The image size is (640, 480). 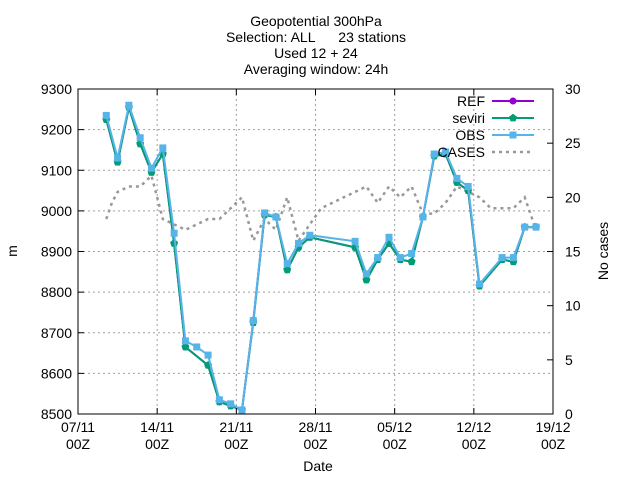 What do you see at coordinates (56, 292) in the screenshot?
I see `y-tick-label: 8800` at bounding box center [56, 292].